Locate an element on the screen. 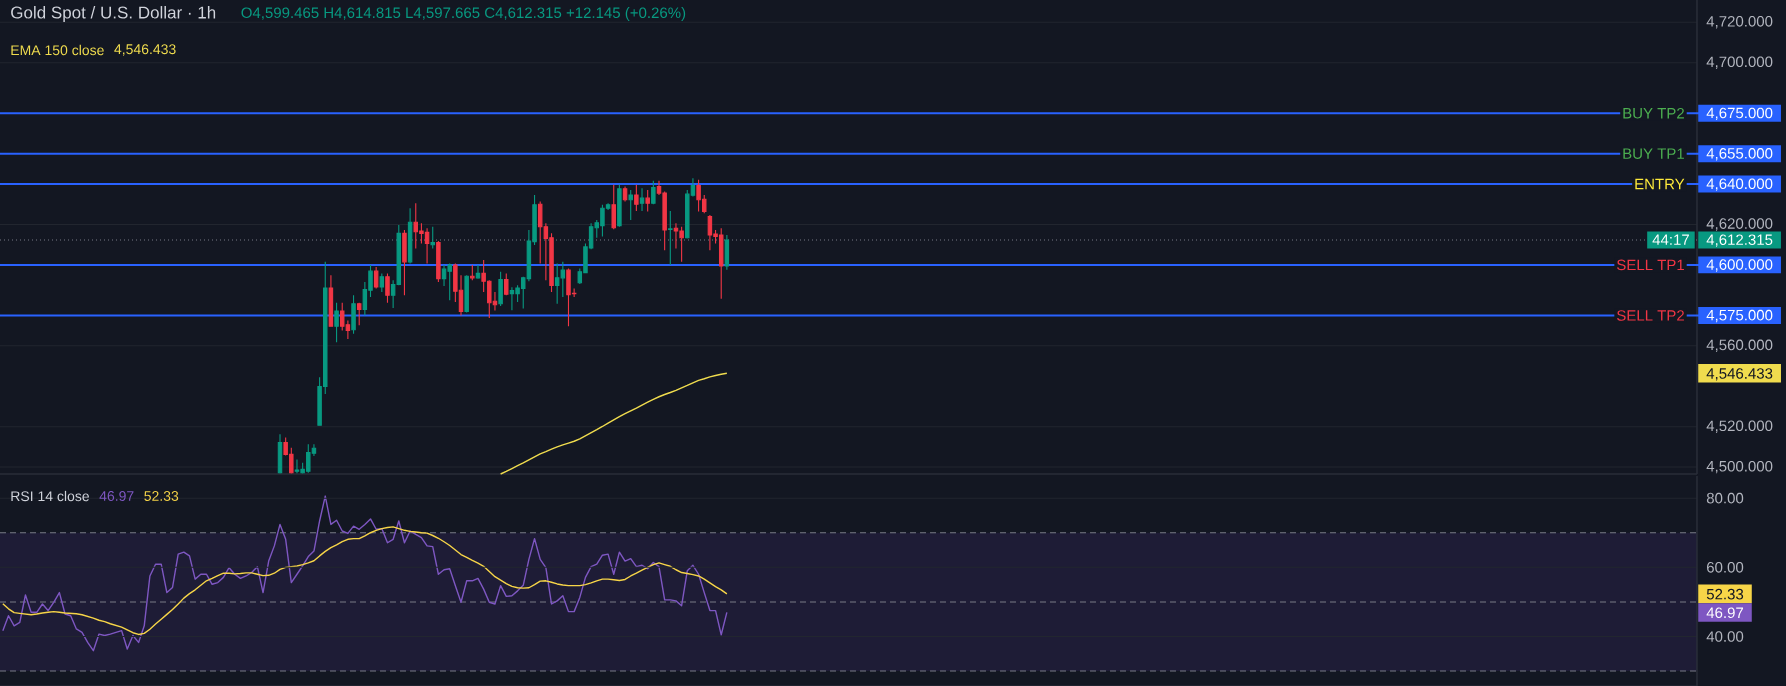  ref-line-label: BUY TP2 is located at coordinates (1653, 113).